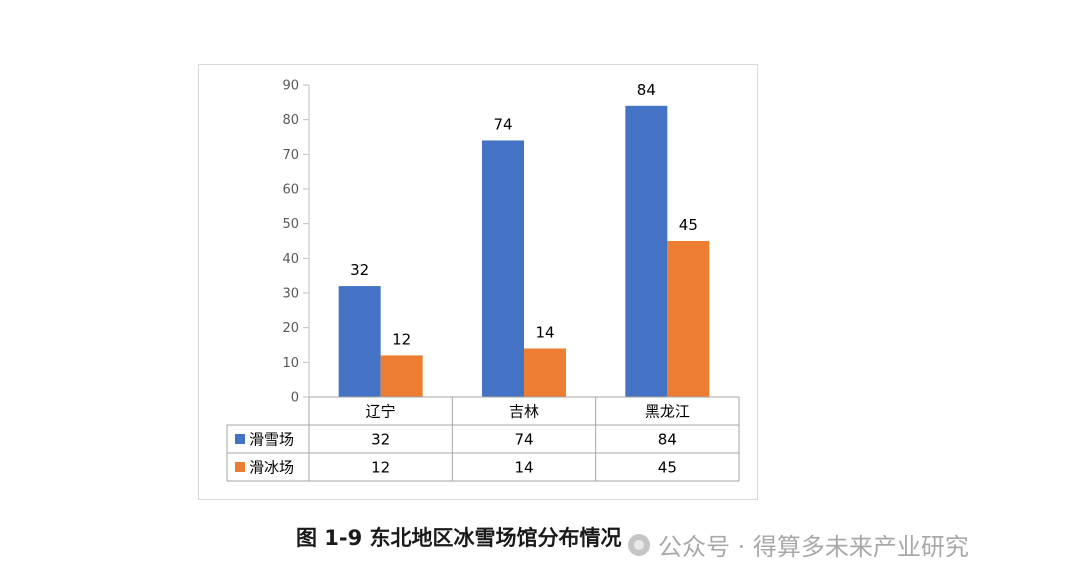 The width and height of the screenshot is (1080, 586). I want to click on data-label: 14, so click(544, 332).